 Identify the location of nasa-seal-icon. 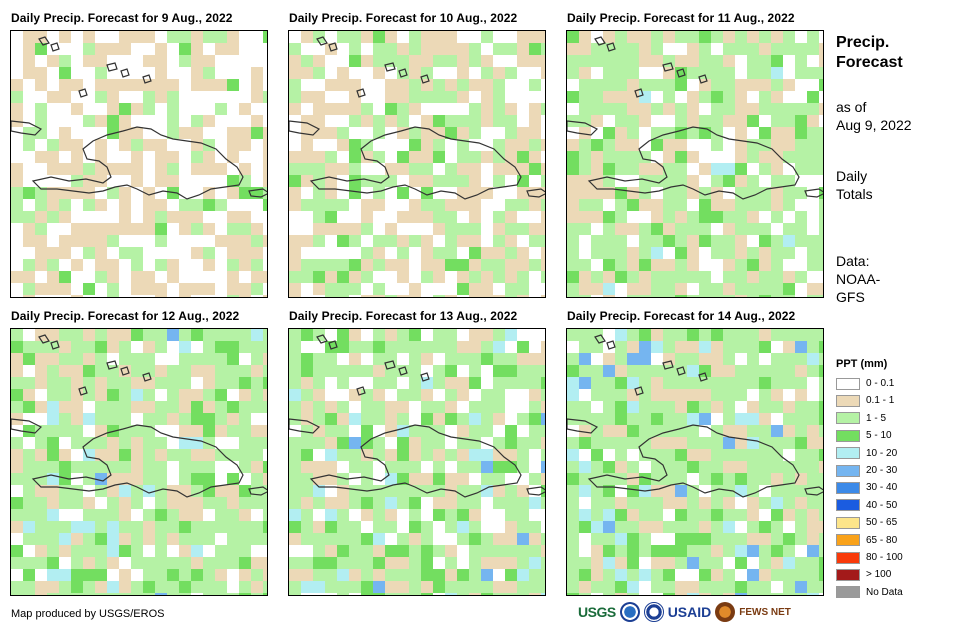
(653, 612).